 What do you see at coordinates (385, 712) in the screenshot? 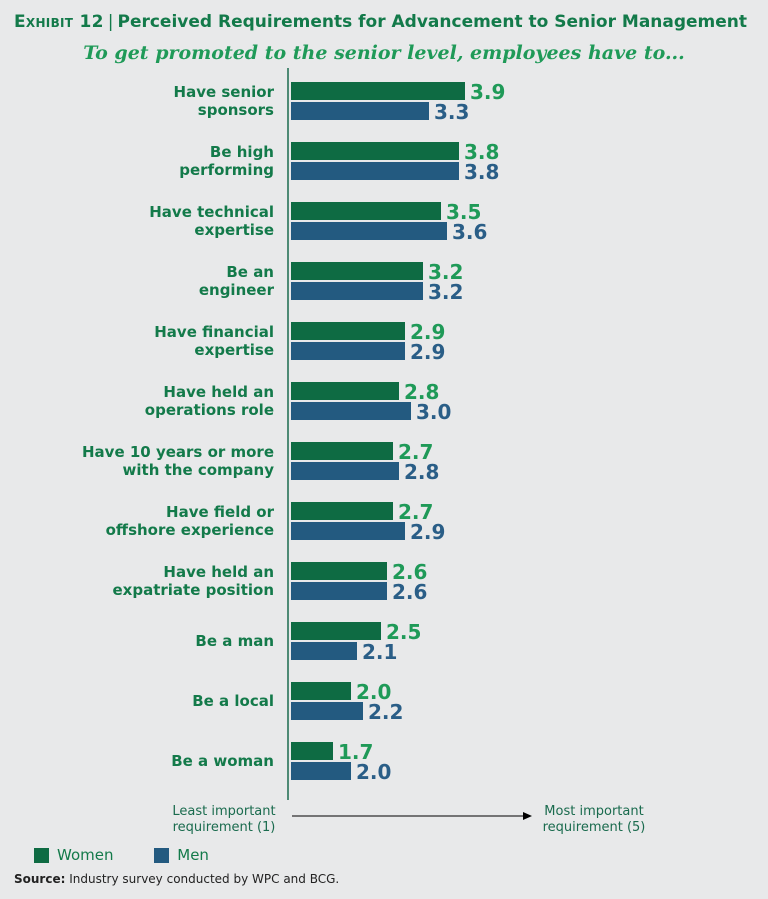
I see `data-label-men: 2.2` at bounding box center [385, 712].